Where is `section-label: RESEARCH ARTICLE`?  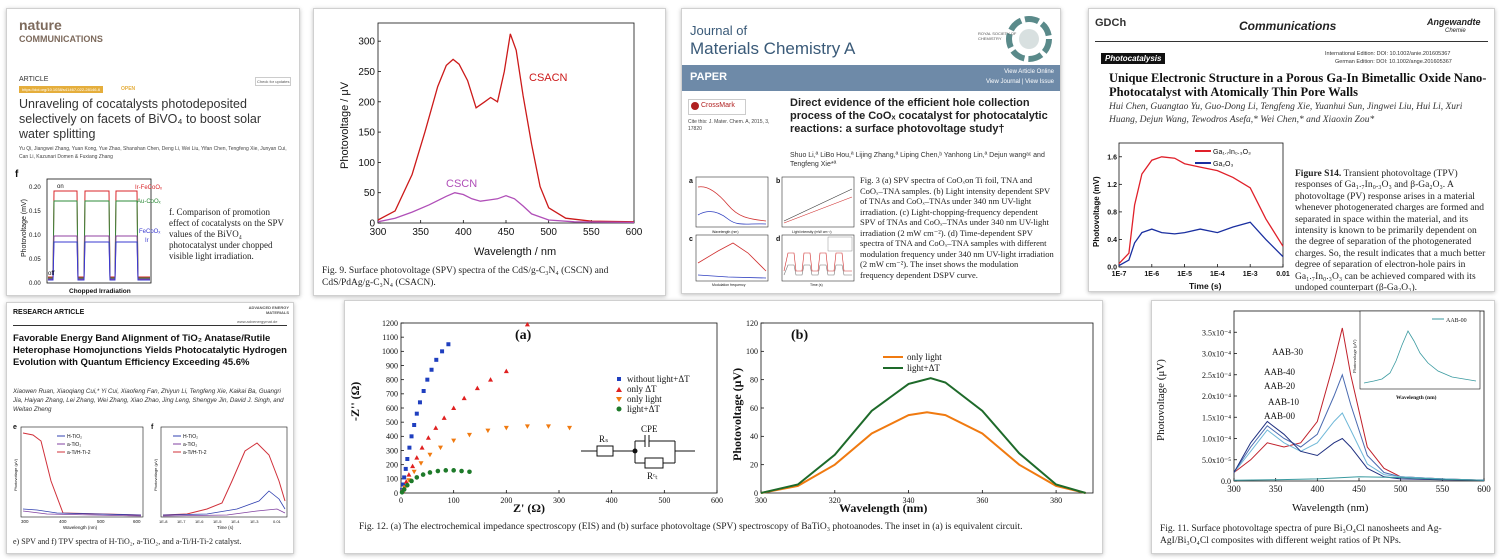 section-label: RESEARCH ARTICLE is located at coordinates (49, 312).